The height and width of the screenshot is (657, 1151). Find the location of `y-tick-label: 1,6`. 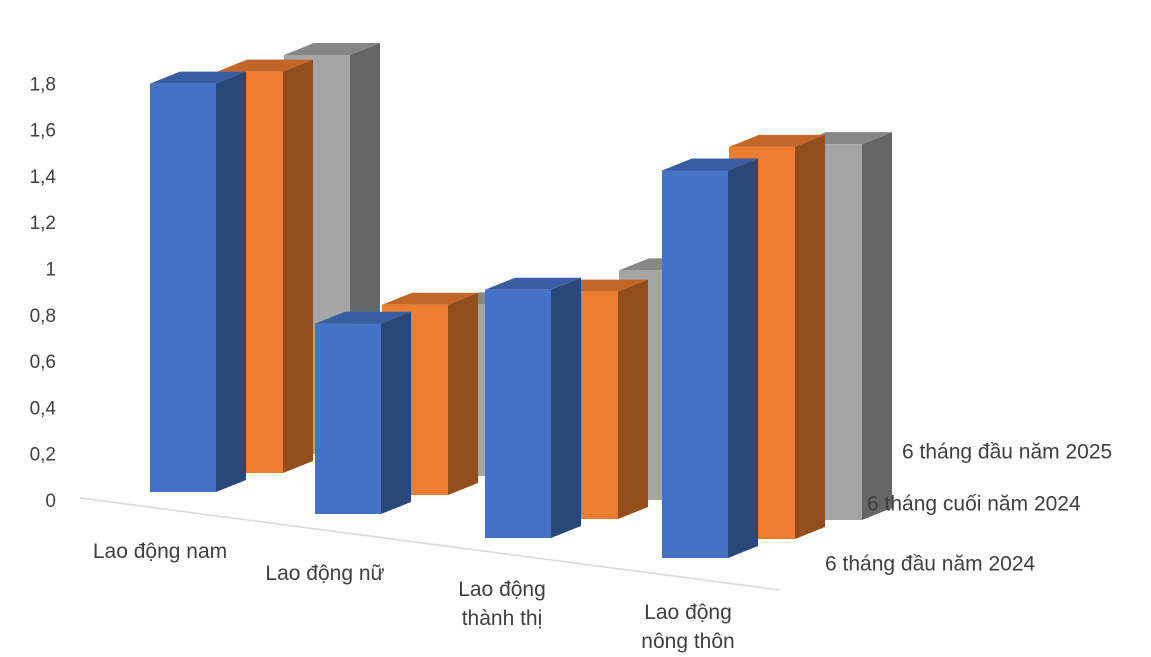

y-tick-label: 1,6 is located at coordinates (43, 131).